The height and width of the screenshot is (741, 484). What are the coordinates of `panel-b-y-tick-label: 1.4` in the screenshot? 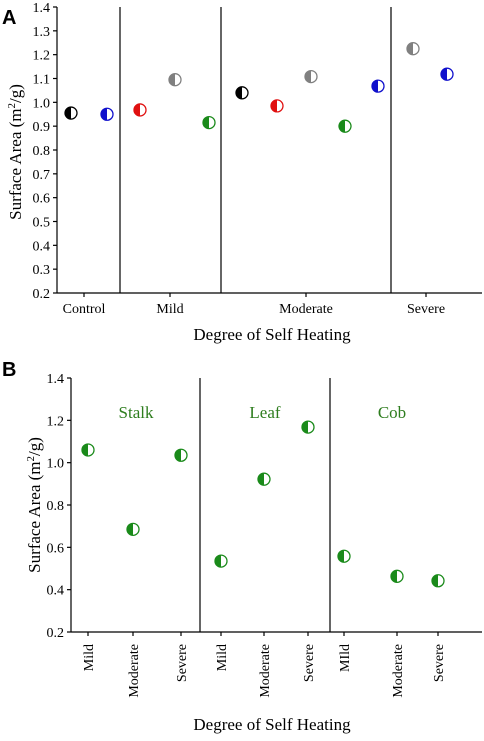 It's located at (56, 379).